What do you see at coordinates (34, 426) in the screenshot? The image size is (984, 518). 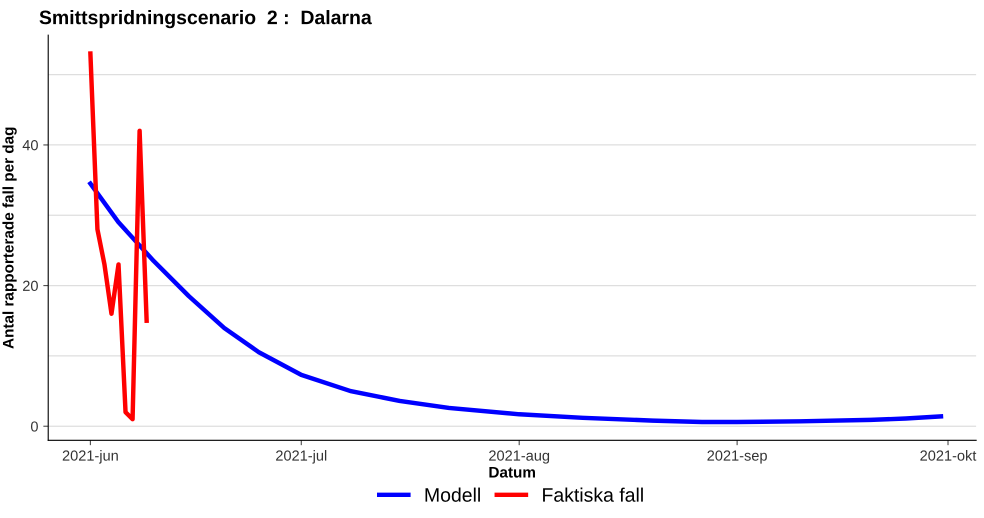 I see `y-tick-label: 0` at bounding box center [34, 426].